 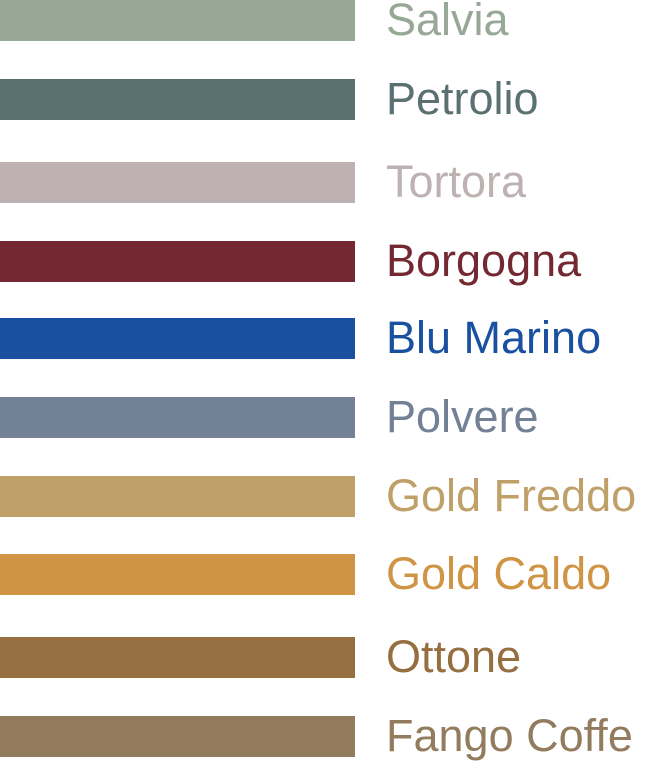 I want to click on color-label: Ottone, so click(x=454, y=656).